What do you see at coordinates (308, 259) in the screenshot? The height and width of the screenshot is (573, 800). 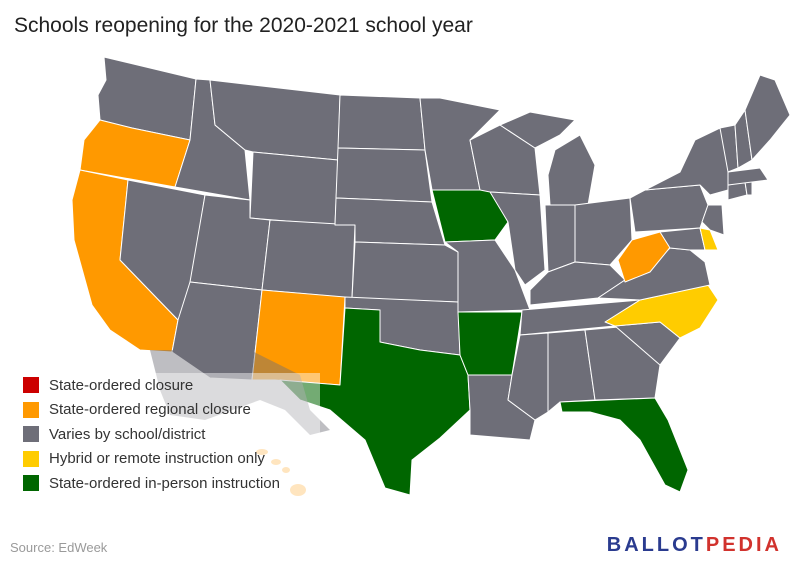 I see `state-colorado` at bounding box center [308, 259].